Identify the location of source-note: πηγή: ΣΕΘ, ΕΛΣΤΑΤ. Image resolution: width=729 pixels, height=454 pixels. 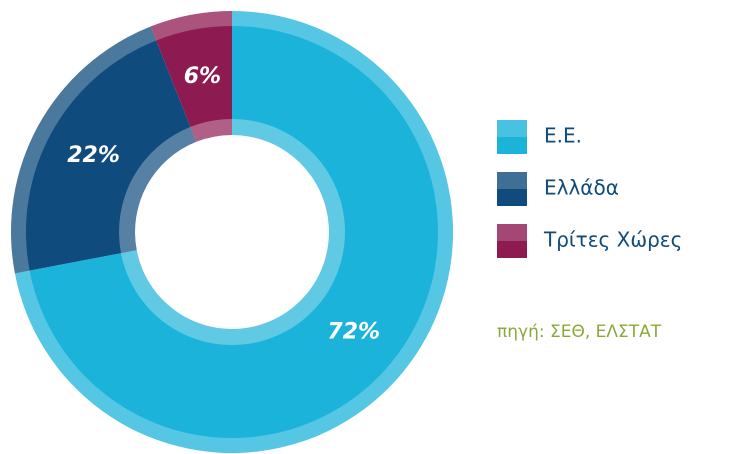
(579, 332).